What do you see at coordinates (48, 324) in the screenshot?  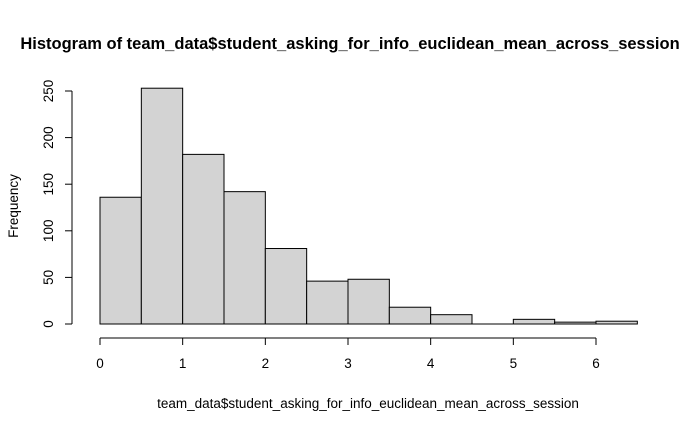 I see `y-tick-label: 0` at bounding box center [48, 324].